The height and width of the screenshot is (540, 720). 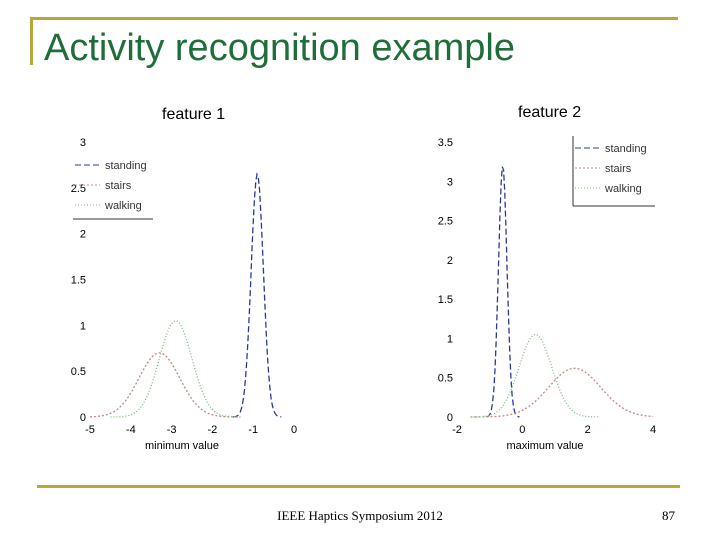 What do you see at coordinates (31, 41) in the screenshot?
I see `left-rule` at bounding box center [31, 41].